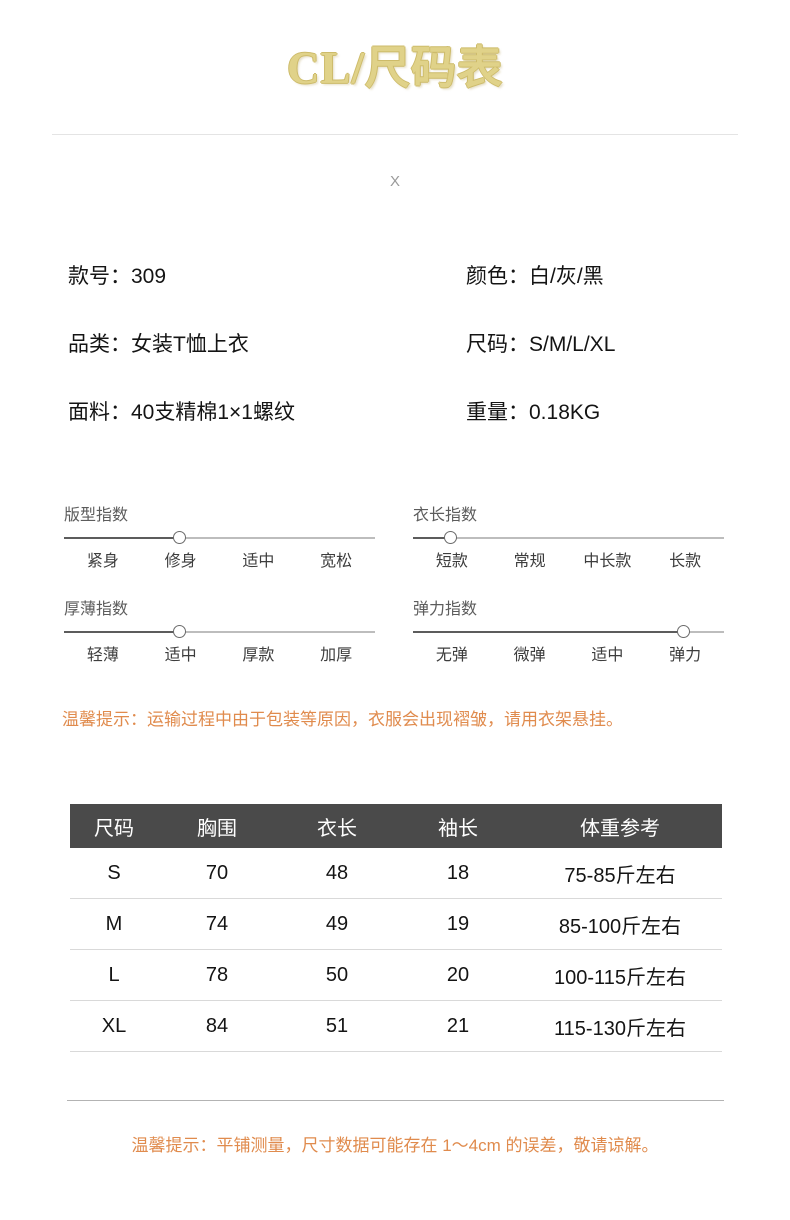  Describe the element at coordinates (394, 68) in the screenshot. I see `page-title: CL/尺码表` at that location.